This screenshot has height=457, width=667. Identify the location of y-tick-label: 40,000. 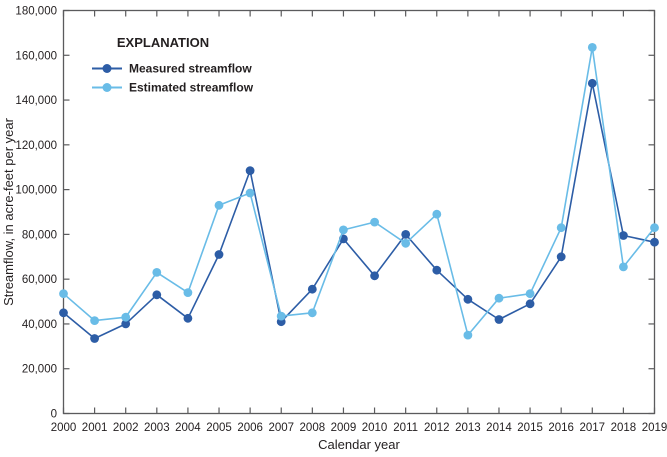
(39, 325).